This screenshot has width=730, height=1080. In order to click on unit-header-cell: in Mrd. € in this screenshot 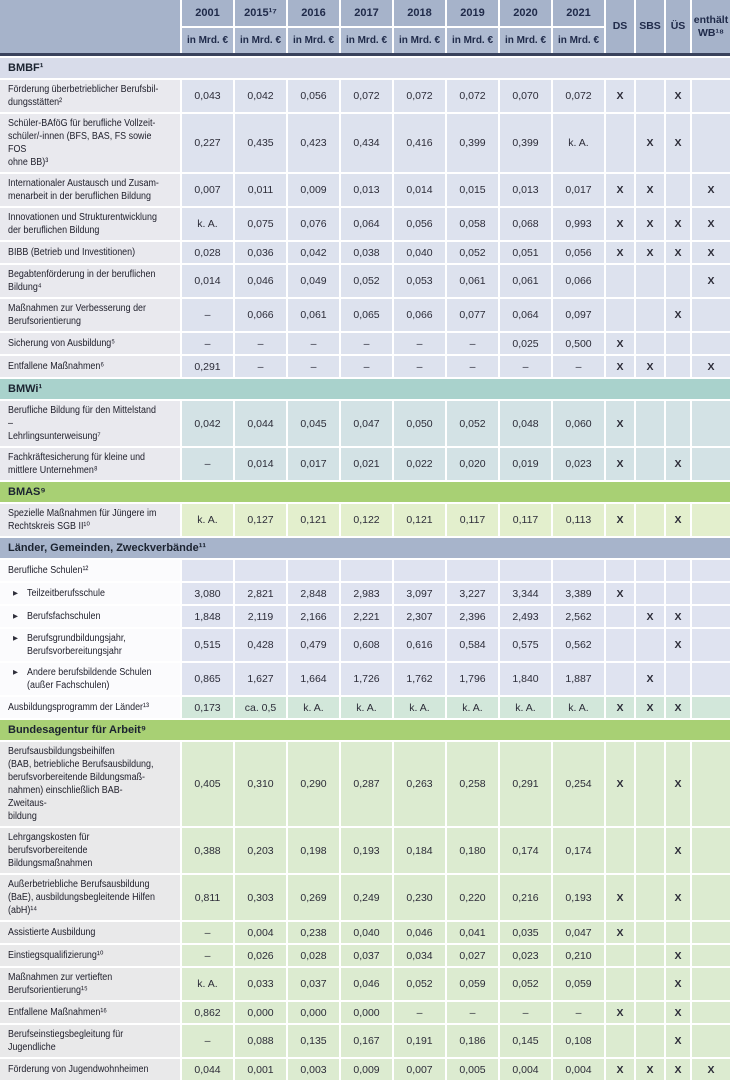, I will do `click(207, 40)`.